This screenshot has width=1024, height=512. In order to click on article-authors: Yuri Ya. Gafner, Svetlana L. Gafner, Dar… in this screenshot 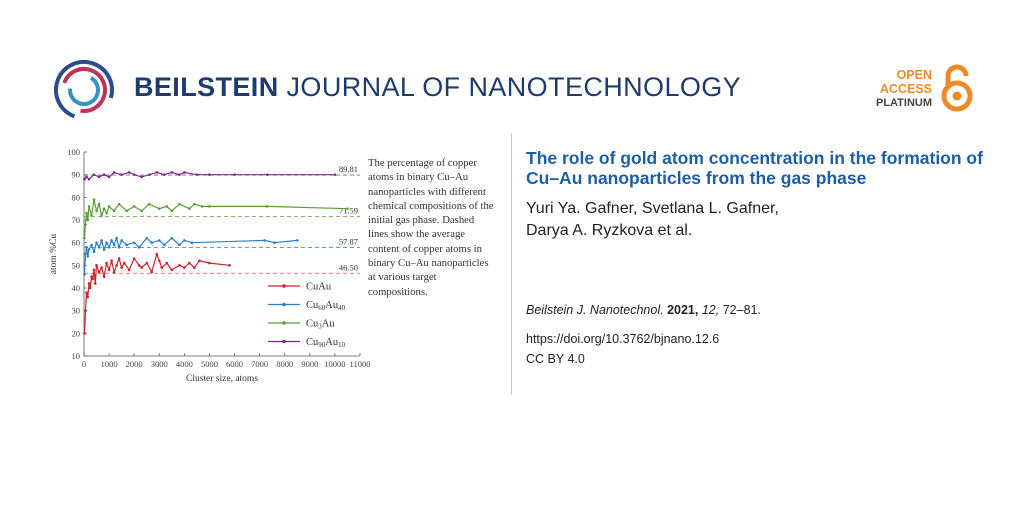, I will do `click(761, 220)`.